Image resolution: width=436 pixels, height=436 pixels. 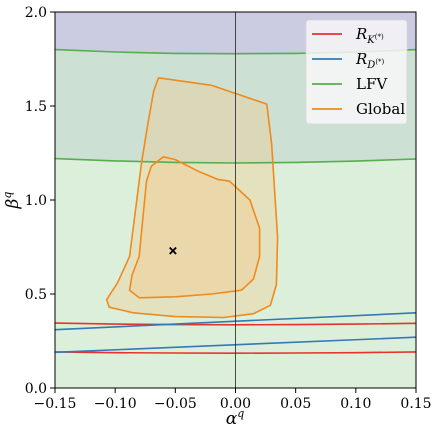 What do you see at coordinates (369, 35) in the screenshot?
I see `legend-label: RK(*)` at bounding box center [369, 35].